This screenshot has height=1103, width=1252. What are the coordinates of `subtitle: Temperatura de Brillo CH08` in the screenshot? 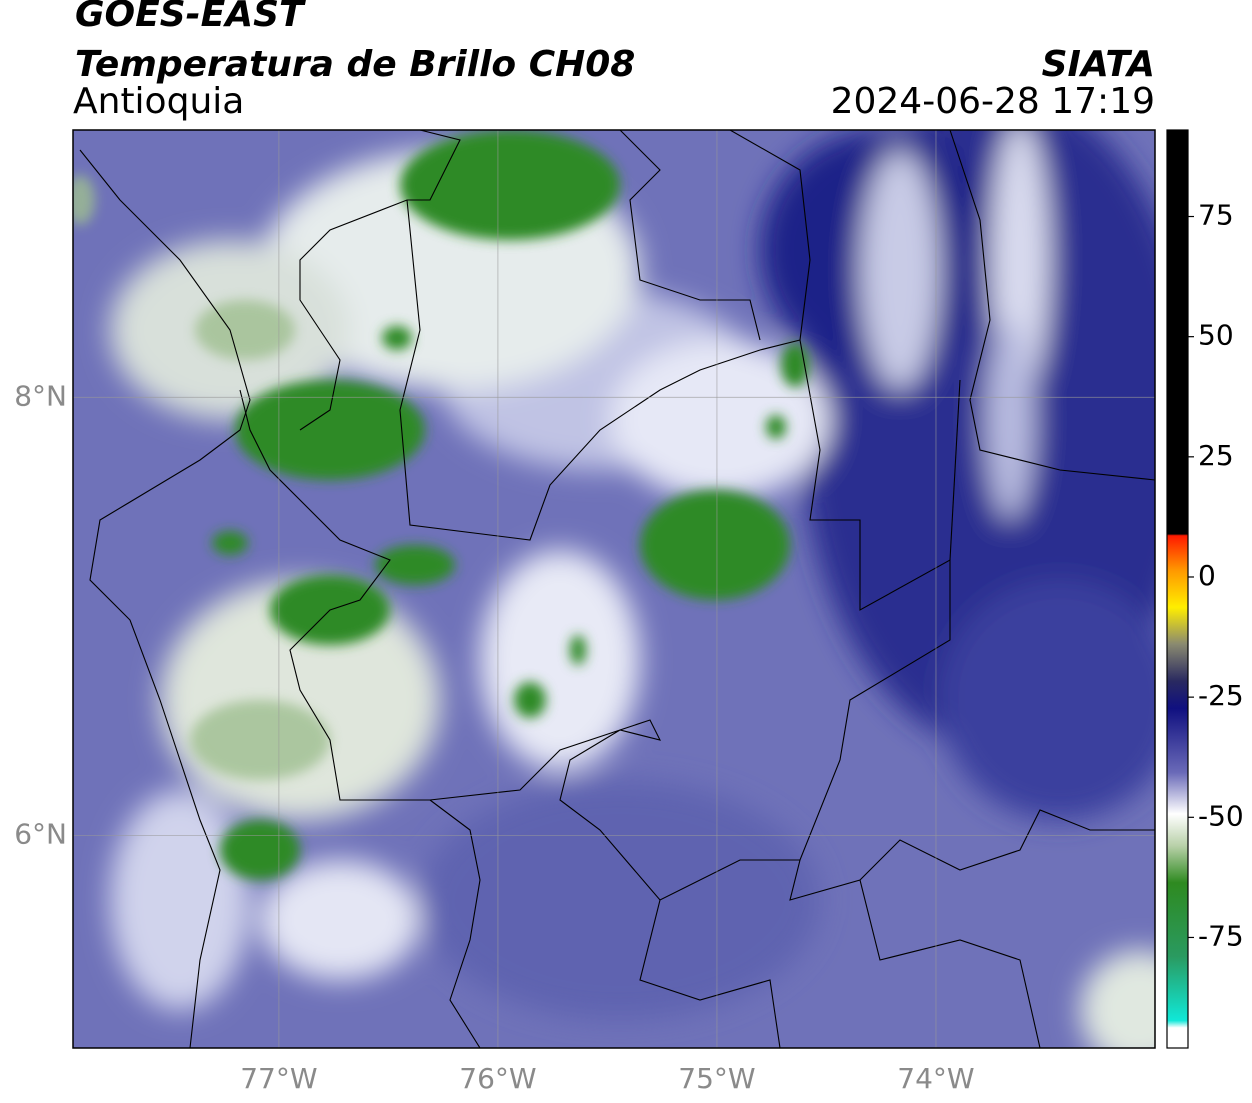 It's located at (355, 64).